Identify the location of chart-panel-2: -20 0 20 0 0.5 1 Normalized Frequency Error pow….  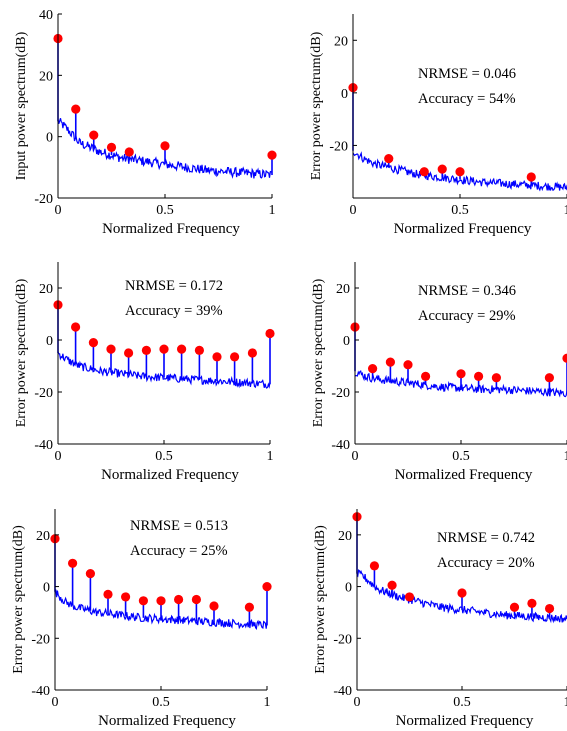
(438, 125).